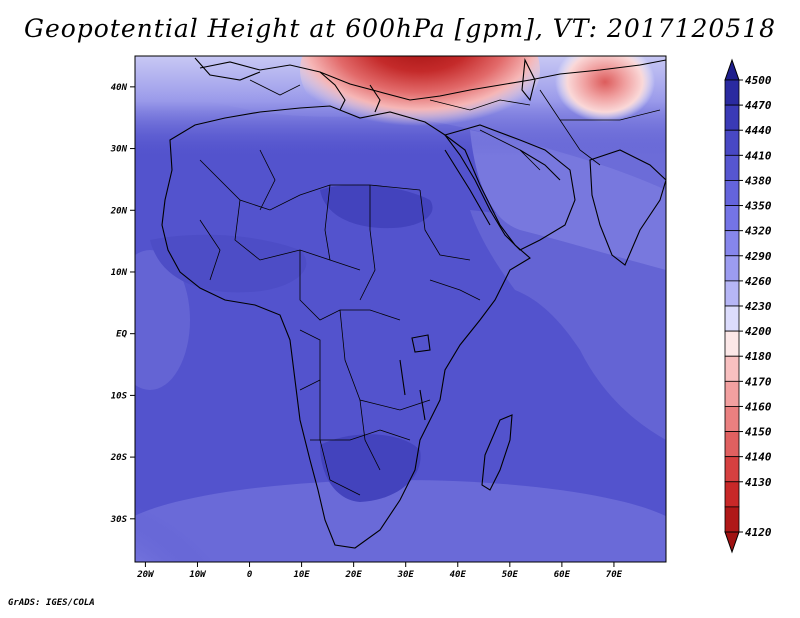  What do you see at coordinates (758, 306) in the screenshot?
I see `colorbar-label: 4230` at bounding box center [758, 306].